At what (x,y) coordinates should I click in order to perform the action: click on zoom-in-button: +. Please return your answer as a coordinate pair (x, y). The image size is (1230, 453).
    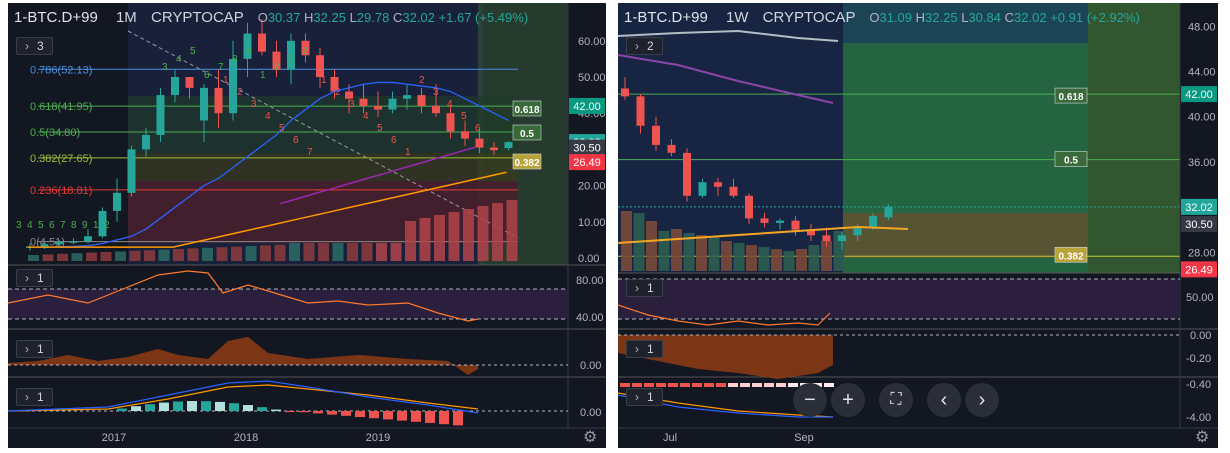
    Looking at the image, I should click on (848, 400).